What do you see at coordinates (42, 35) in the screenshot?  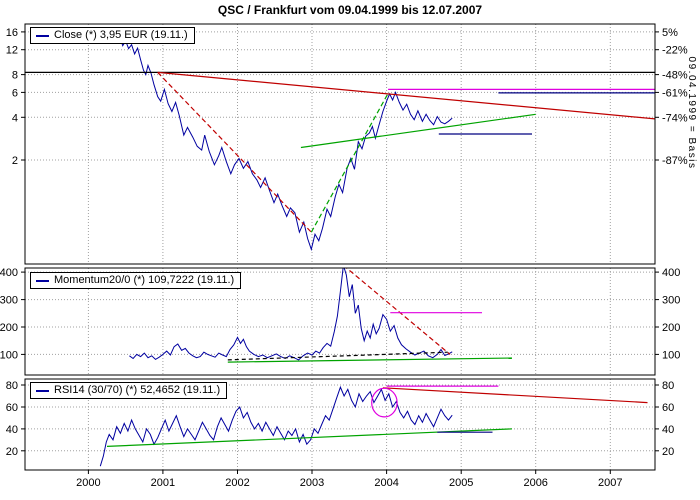 I see `close-series-key-icon` at bounding box center [42, 35].